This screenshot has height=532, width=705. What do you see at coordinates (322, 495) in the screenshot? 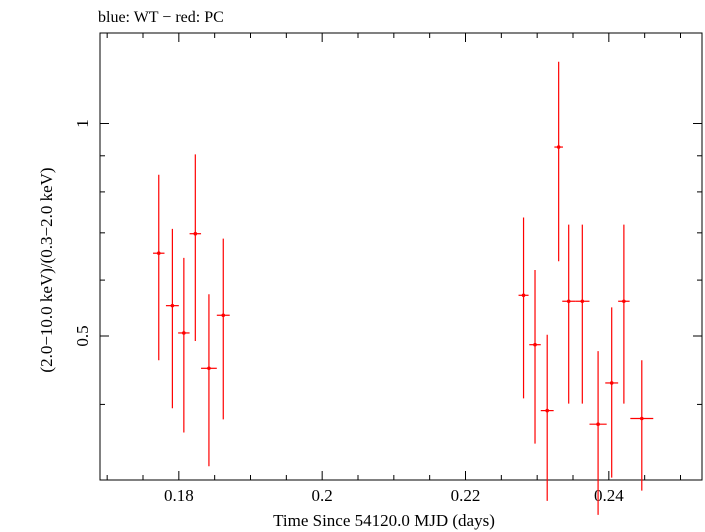
I see `x-tick-label: 0.2` at bounding box center [322, 495].